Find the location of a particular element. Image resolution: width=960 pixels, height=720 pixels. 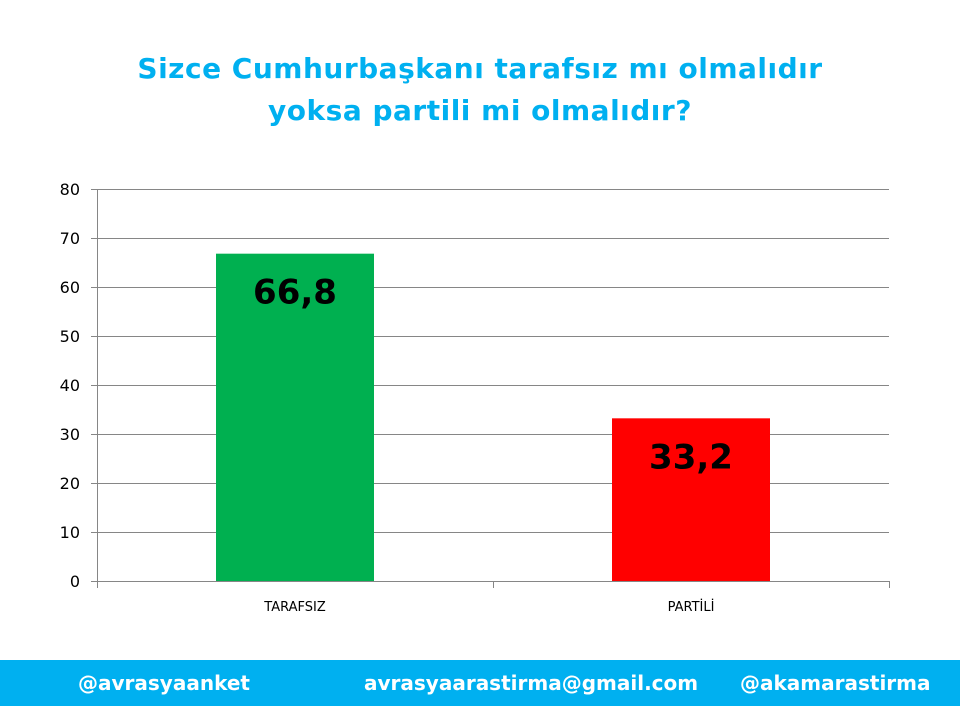

y-tick-label: 0 is located at coordinates (75, 581).